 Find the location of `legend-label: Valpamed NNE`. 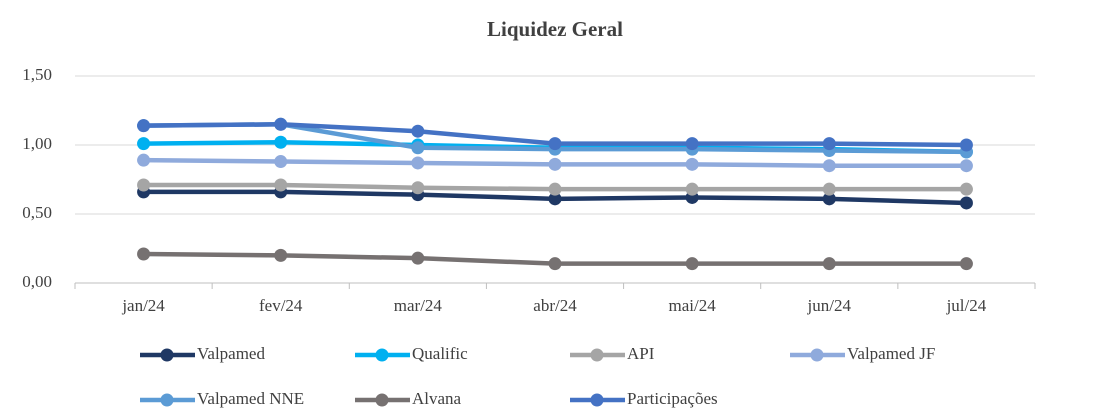

legend-label: Valpamed NNE is located at coordinates (250, 398).